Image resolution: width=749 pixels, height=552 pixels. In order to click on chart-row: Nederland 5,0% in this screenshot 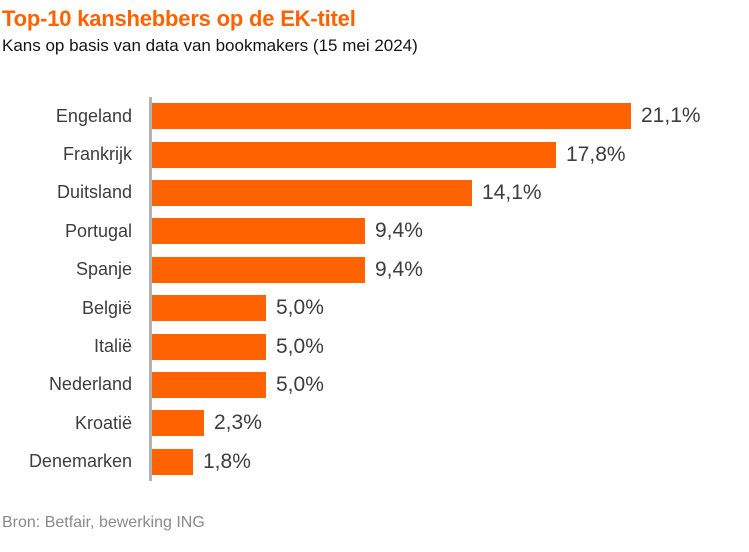, I will do `click(374, 385)`.